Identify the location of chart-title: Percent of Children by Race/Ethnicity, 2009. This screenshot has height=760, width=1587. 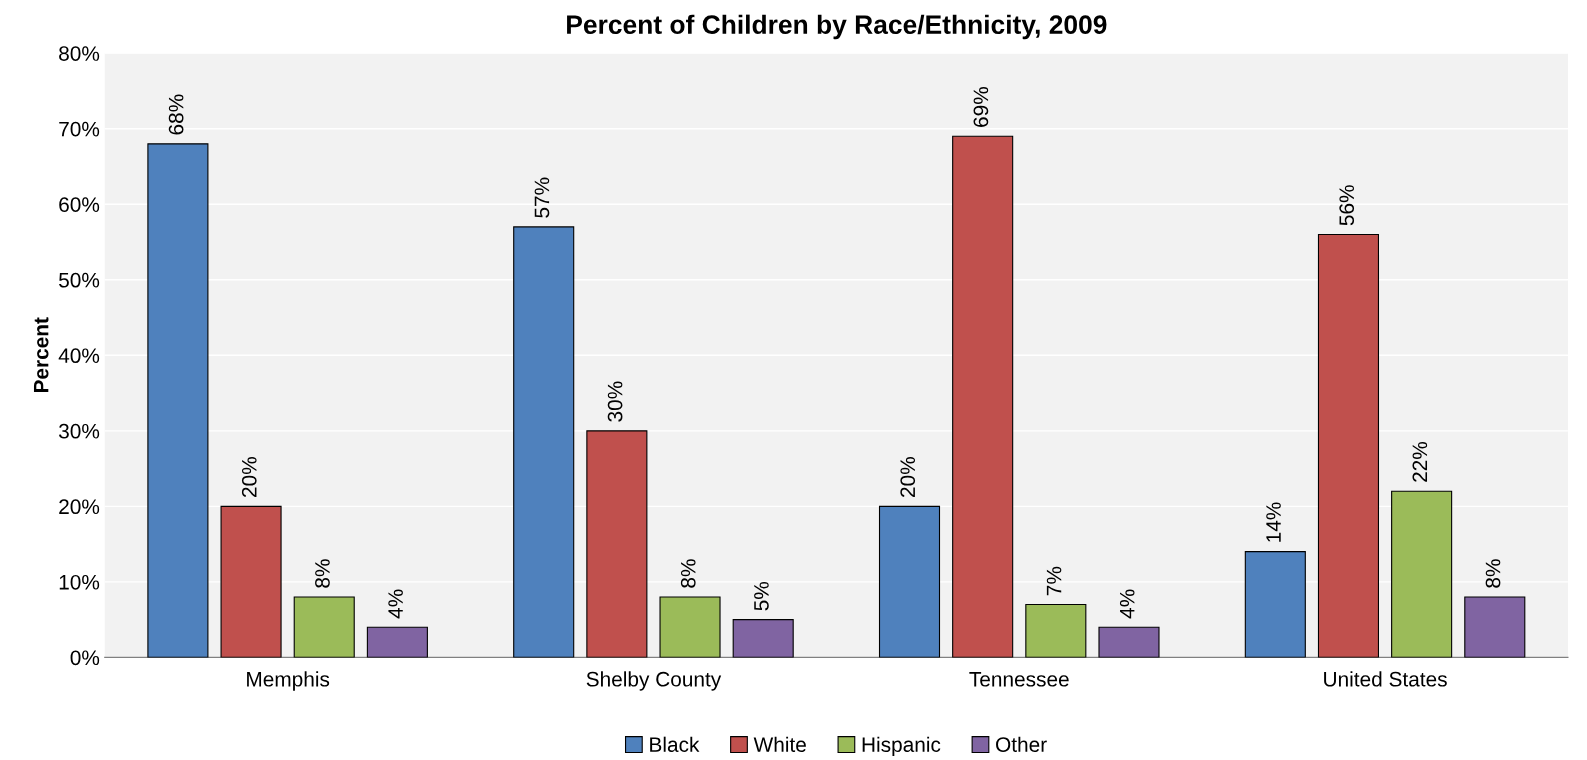
(837, 27).